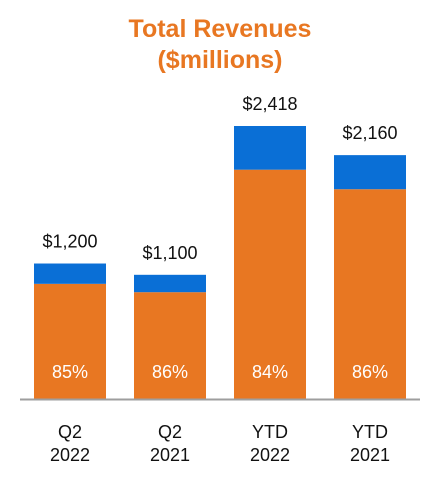  Describe the element at coordinates (169, 253) in the screenshot. I see `total-value-label: $1,100` at that location.